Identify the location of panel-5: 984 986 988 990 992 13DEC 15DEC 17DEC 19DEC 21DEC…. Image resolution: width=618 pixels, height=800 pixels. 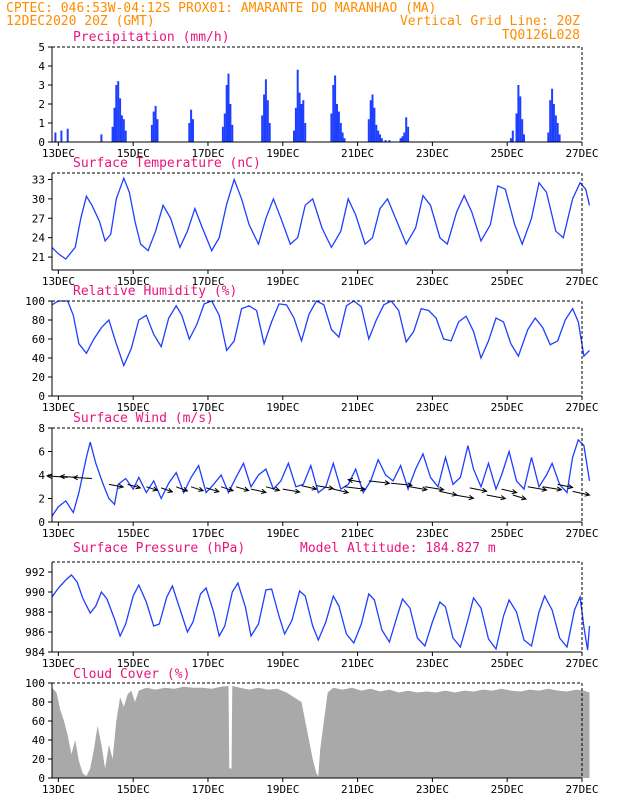
(311, 605).